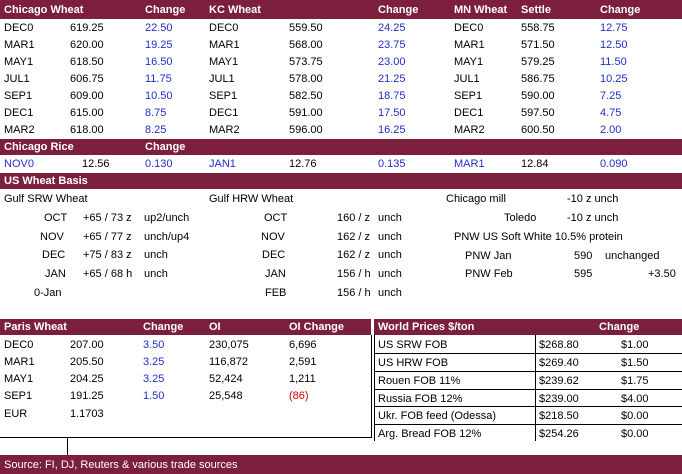 This screenshot has height=474, width=682. I want to click on chicago-price: 620.00, so click(87, 45).